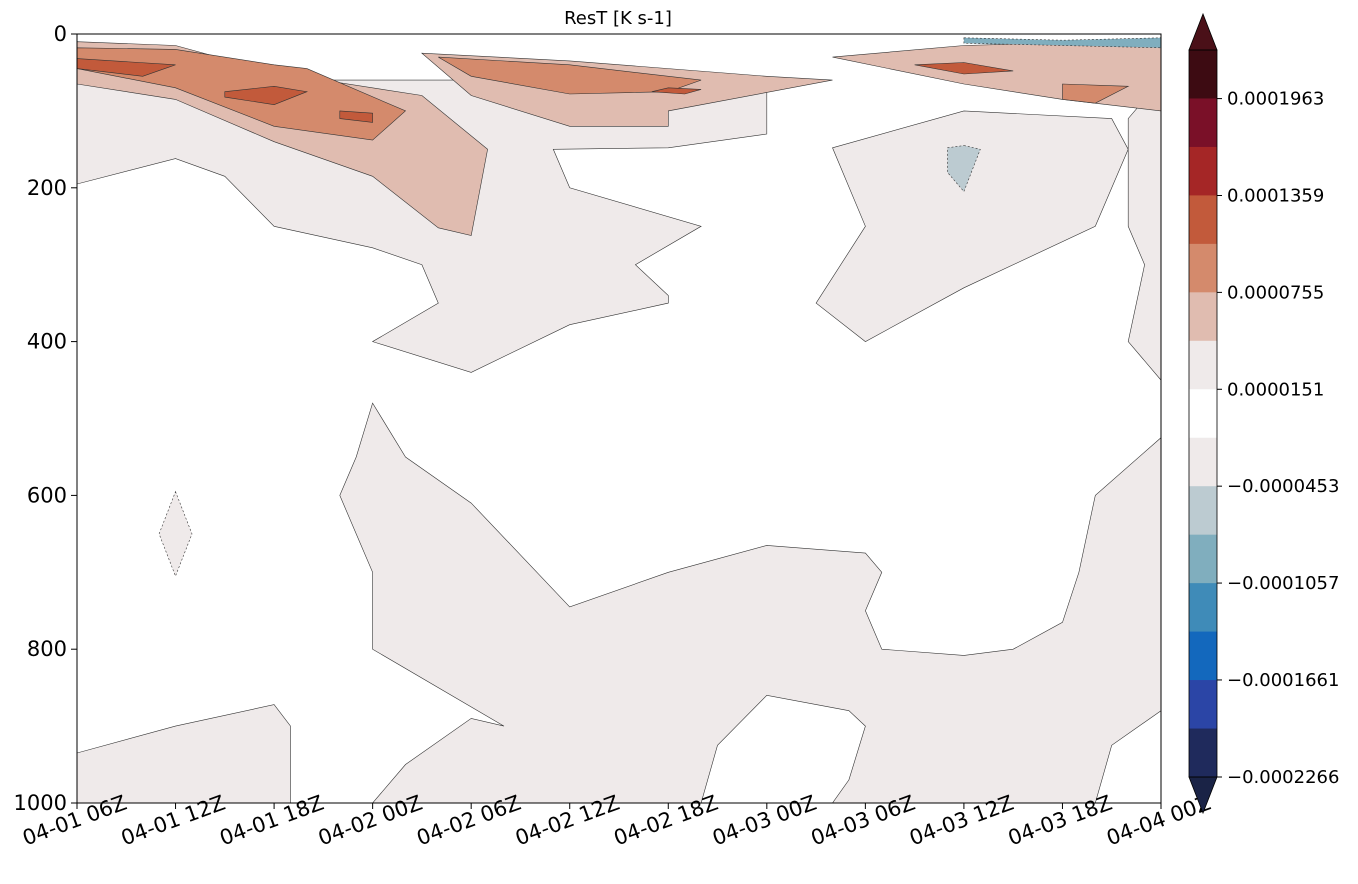  I want to click on colorbar-tick-label: 0.0001359, so click(1275, 195).